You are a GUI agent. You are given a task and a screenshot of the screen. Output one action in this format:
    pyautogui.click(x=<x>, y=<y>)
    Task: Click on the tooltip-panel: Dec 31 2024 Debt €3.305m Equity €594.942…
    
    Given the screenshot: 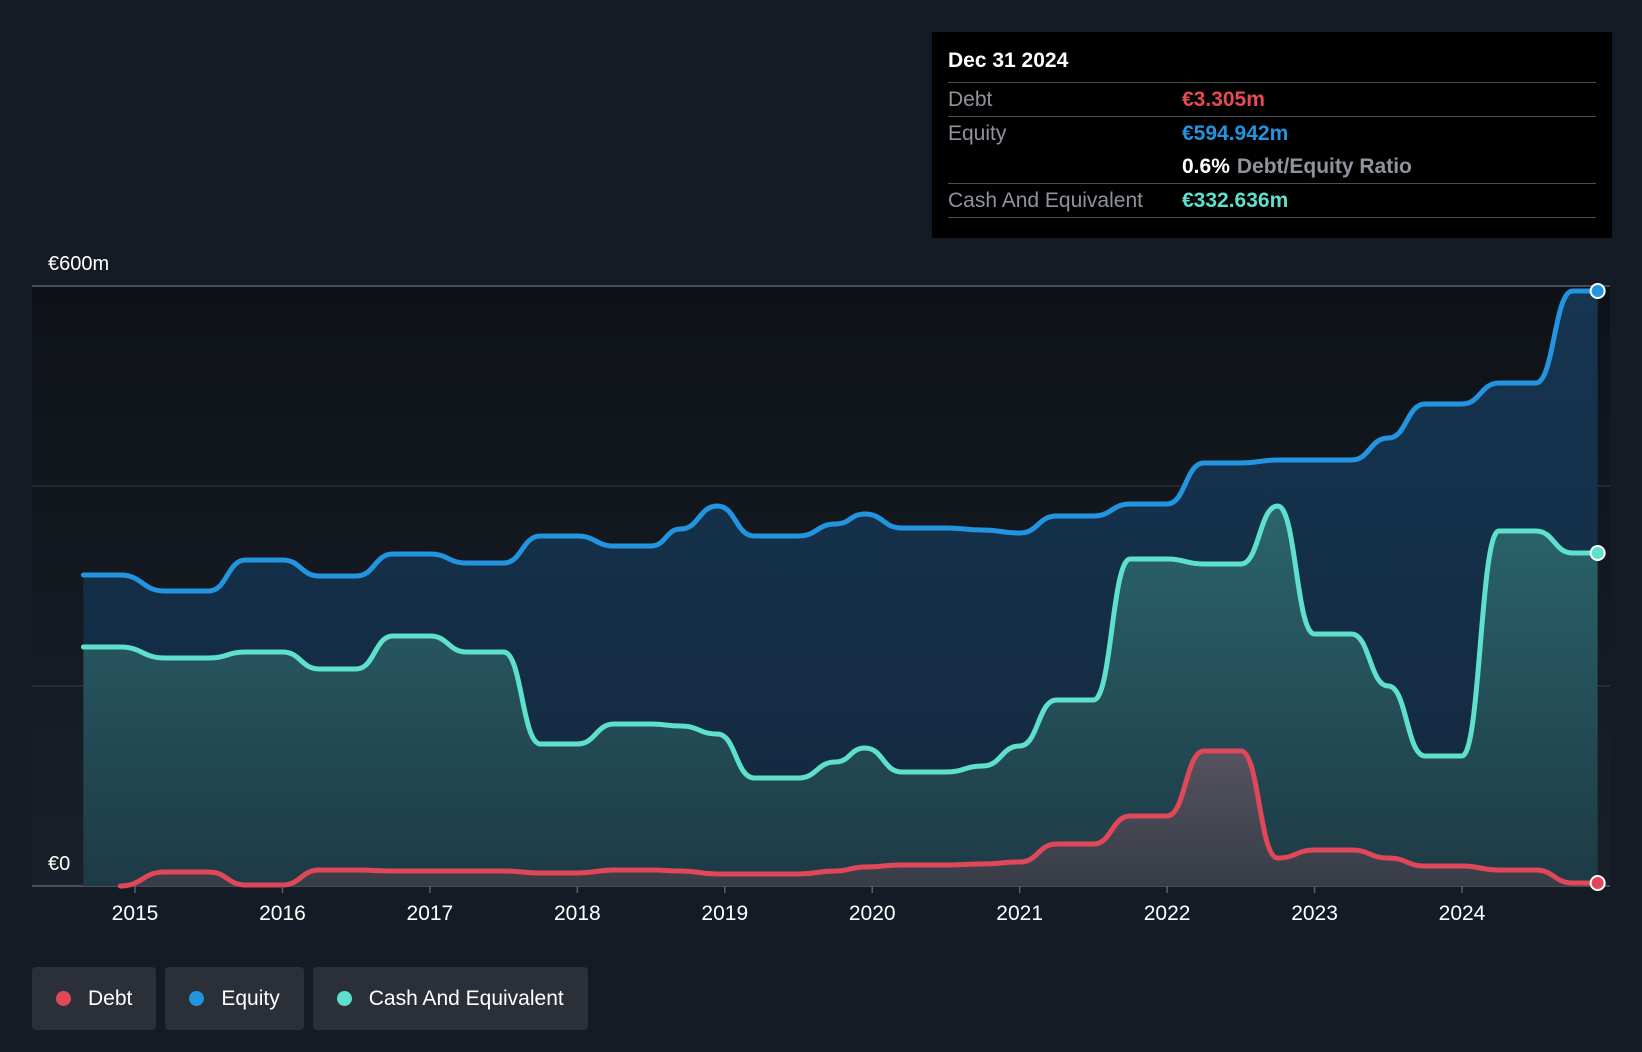 What is the action you would take?
    pyautogui.click(x=1272, y=135)
    